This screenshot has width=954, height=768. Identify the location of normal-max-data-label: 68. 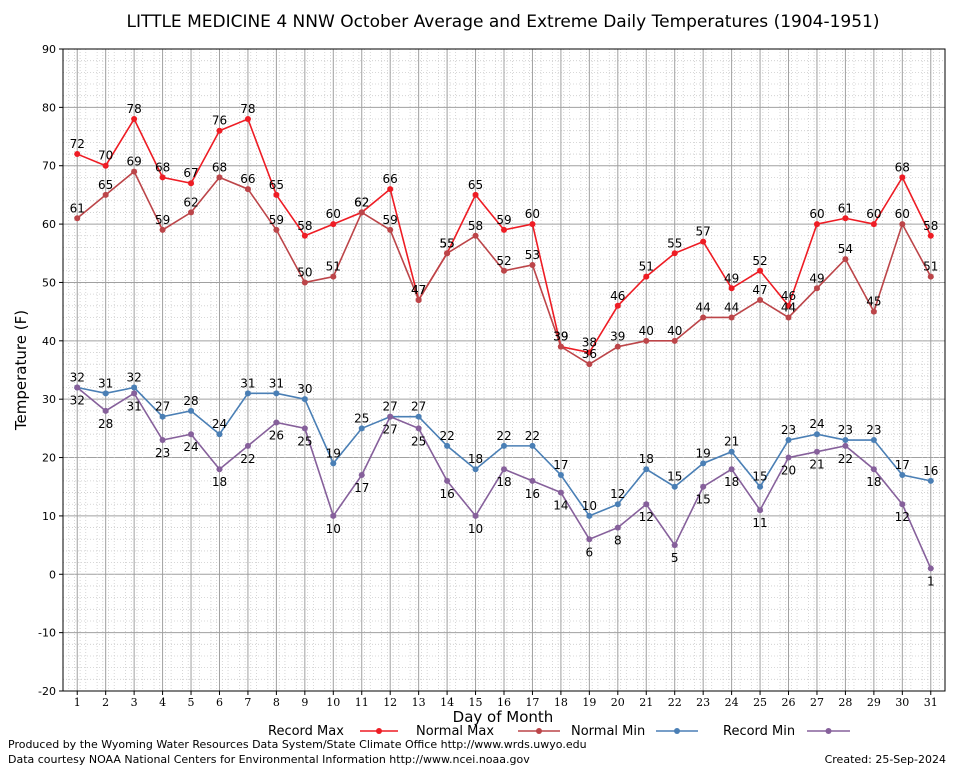
(219, 167).